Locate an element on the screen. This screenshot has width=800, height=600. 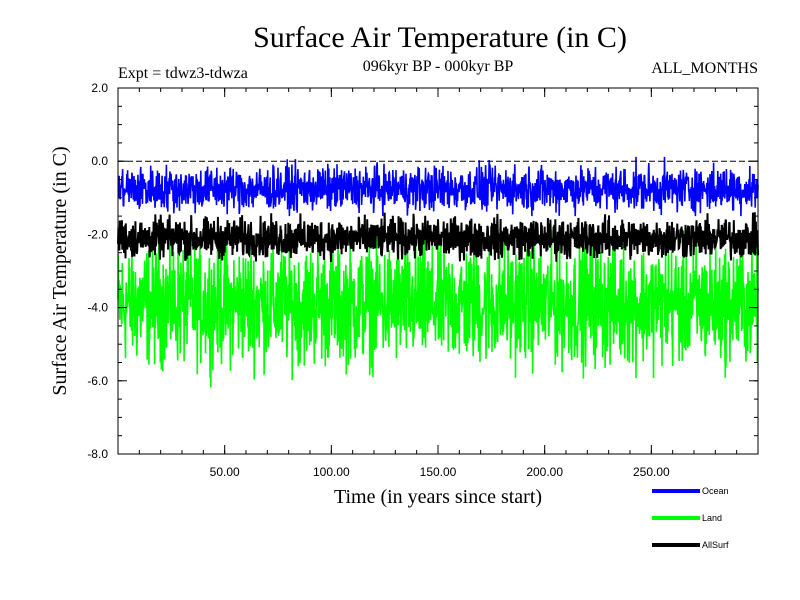
chart-title: Surface Air Temperature (in C) is located at coordinates (440, 37).